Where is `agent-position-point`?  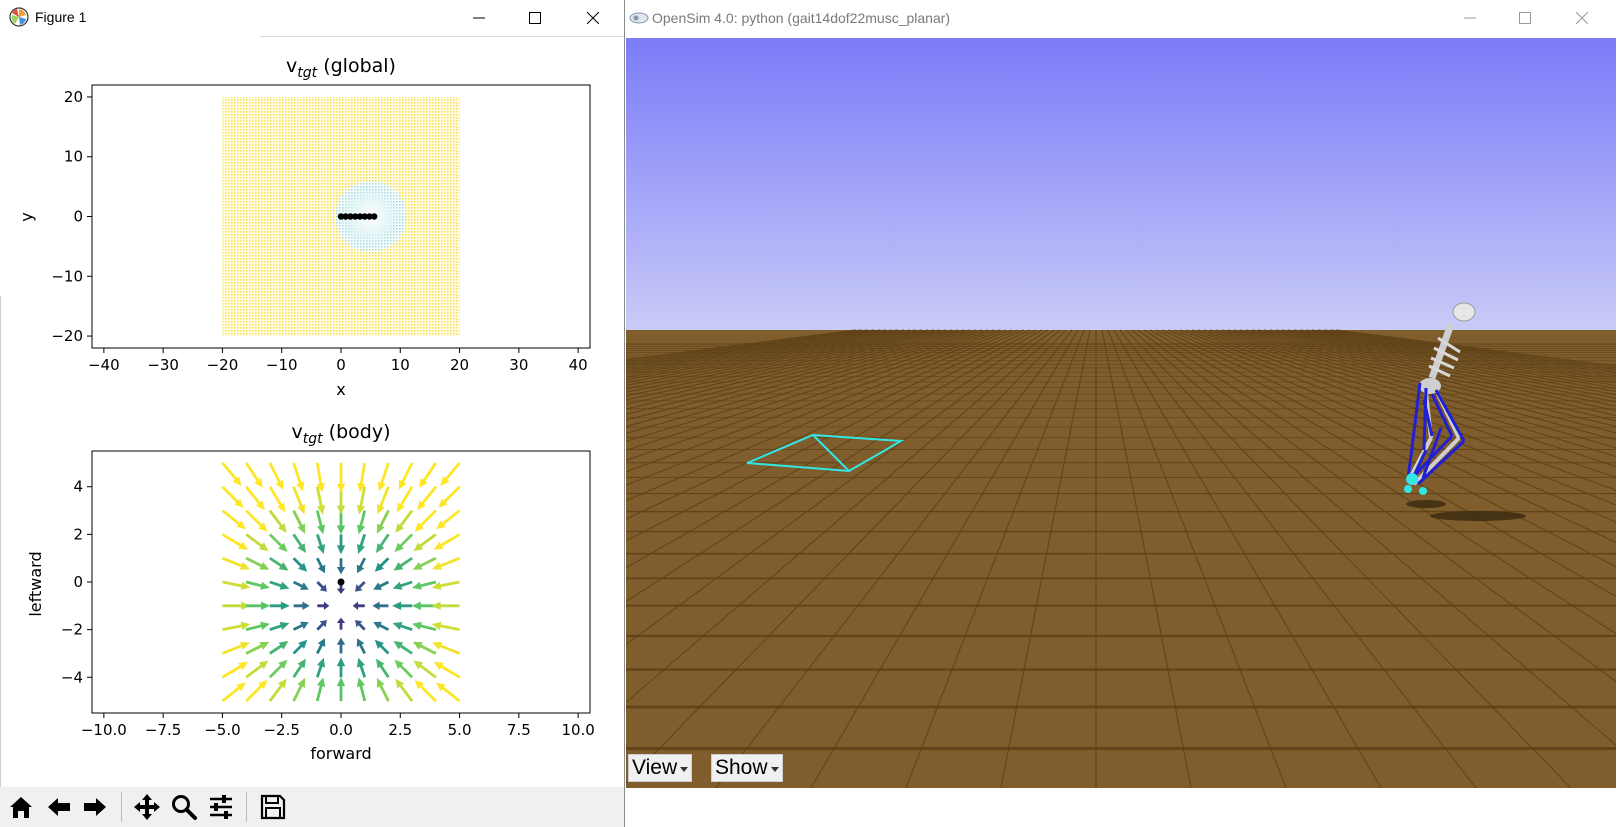 agent-position-point is located at coordinates (341, 582).